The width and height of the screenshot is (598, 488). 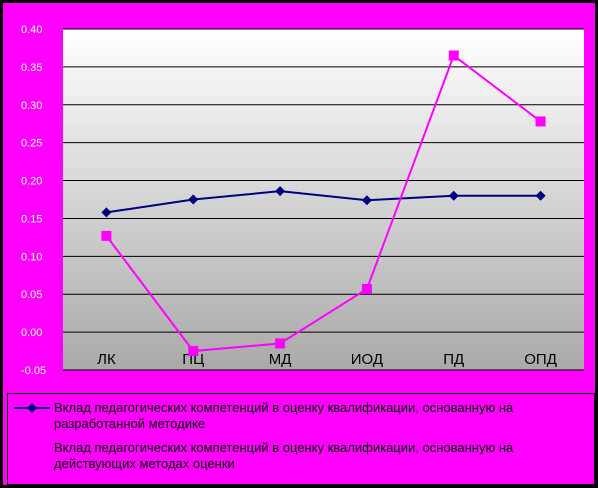 What do you see at coordinates (32, 448) in the screenshot?
I see `legend-key-square-line-icon` at bounding box center [32, 448].